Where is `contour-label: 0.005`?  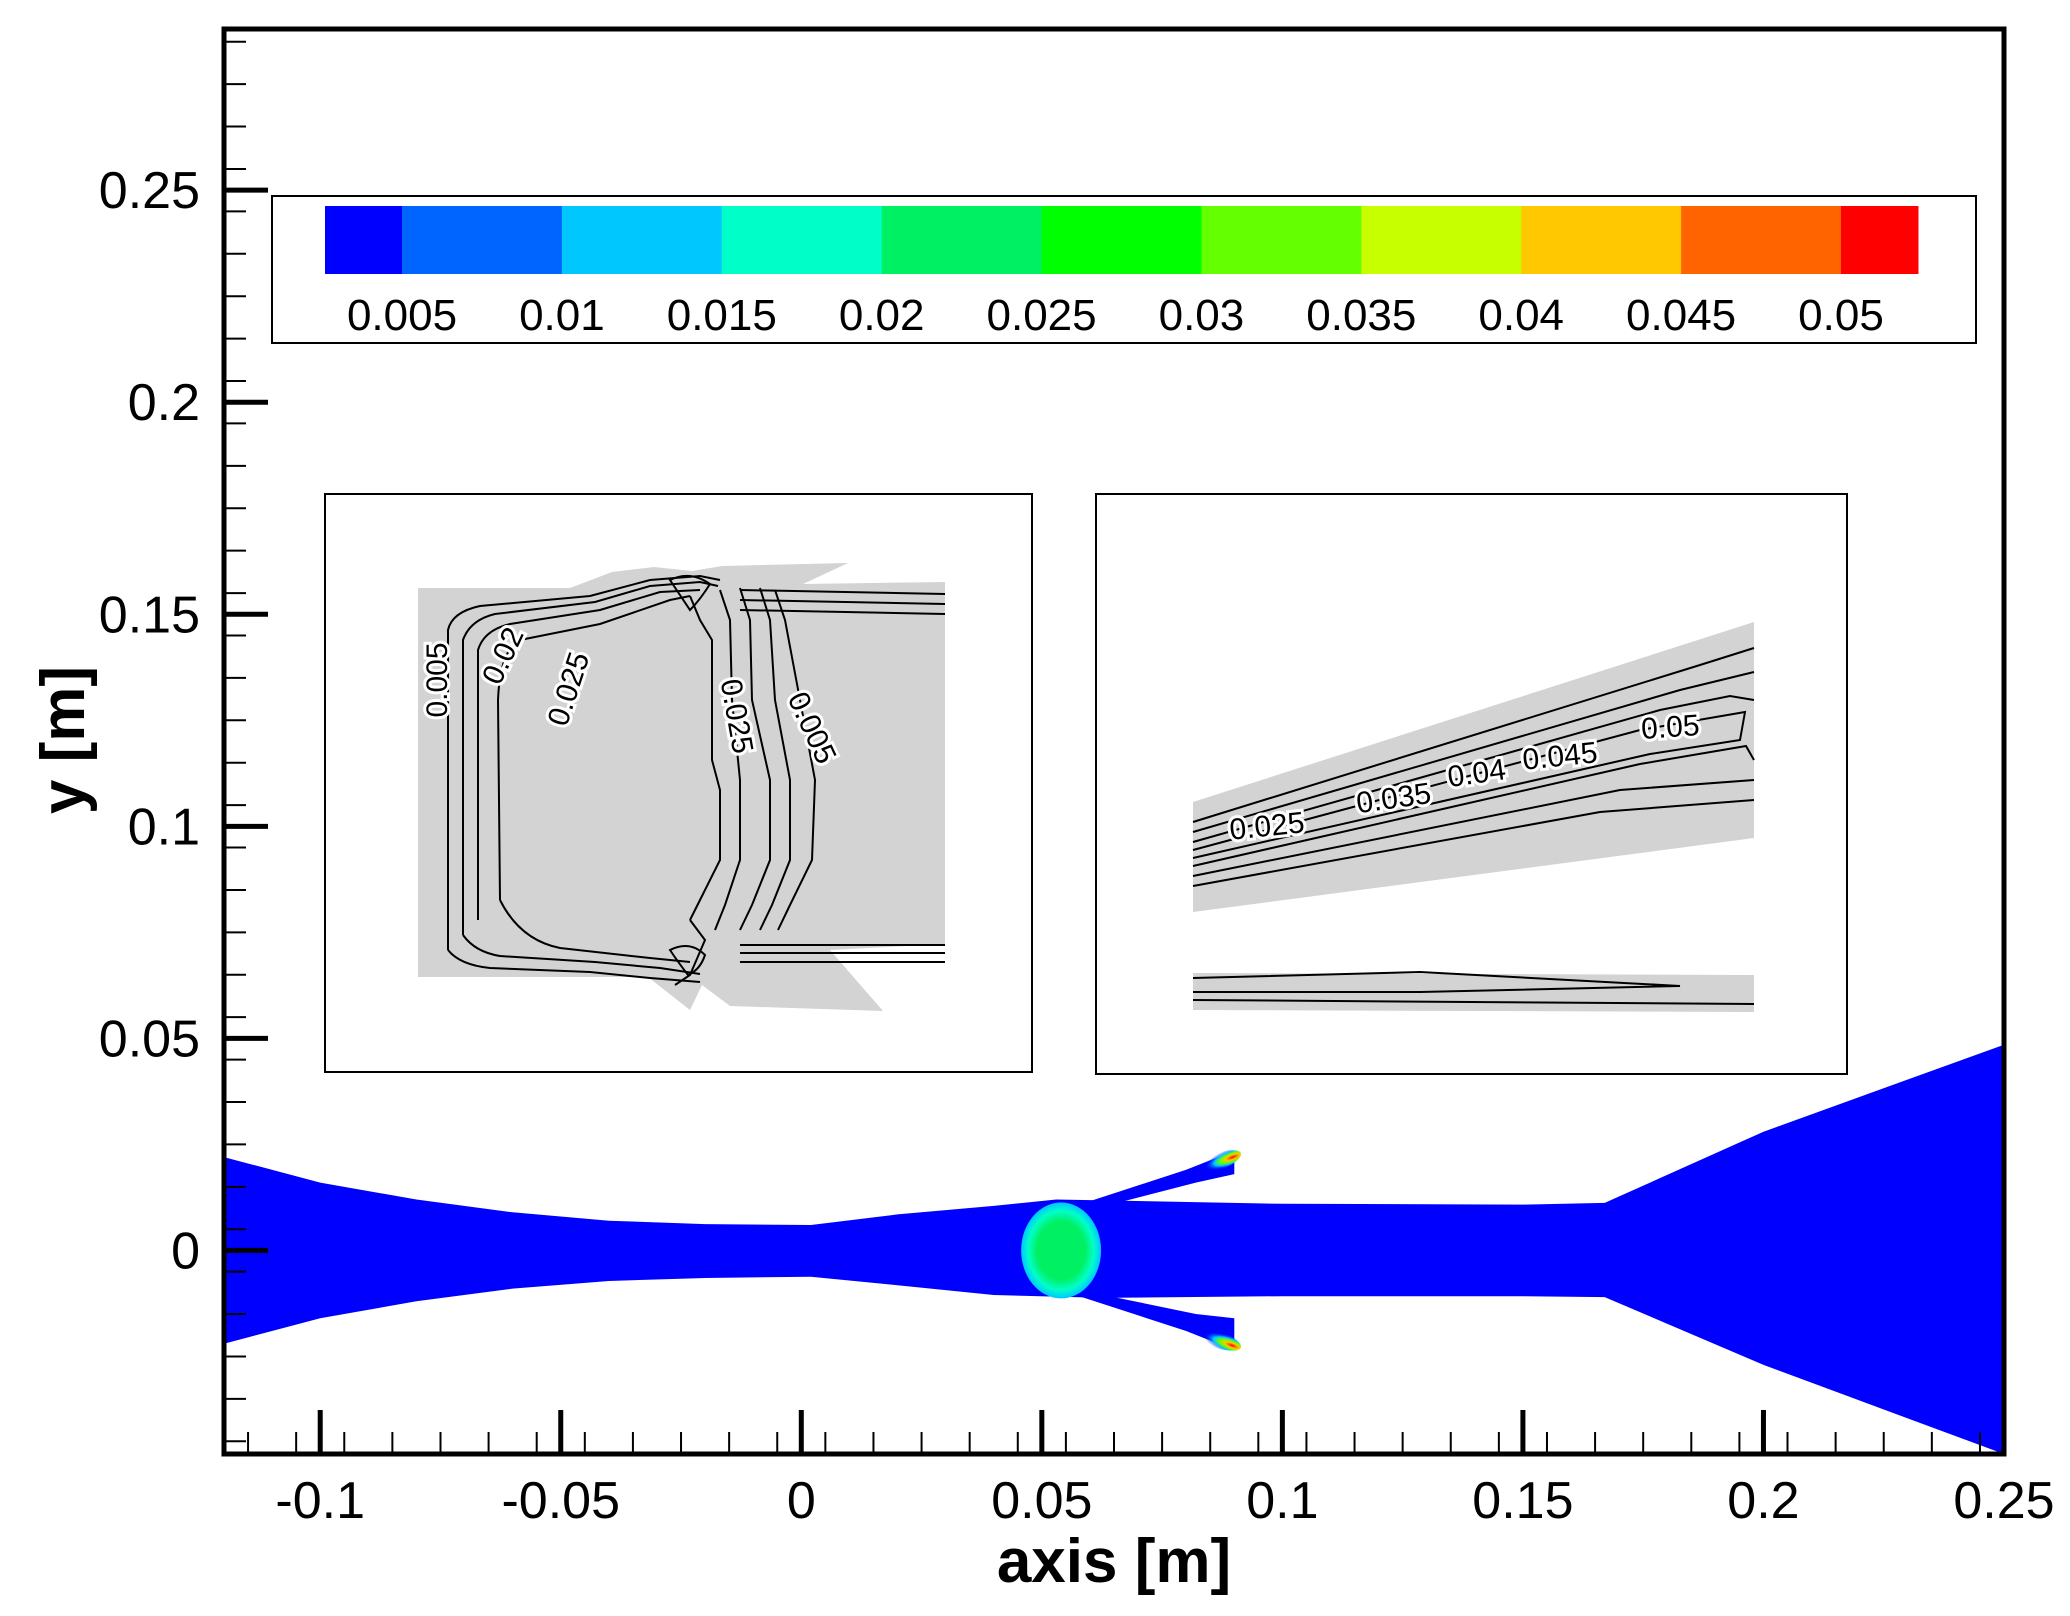 contour-label: 0.005 is located at coordinates (437, 679).